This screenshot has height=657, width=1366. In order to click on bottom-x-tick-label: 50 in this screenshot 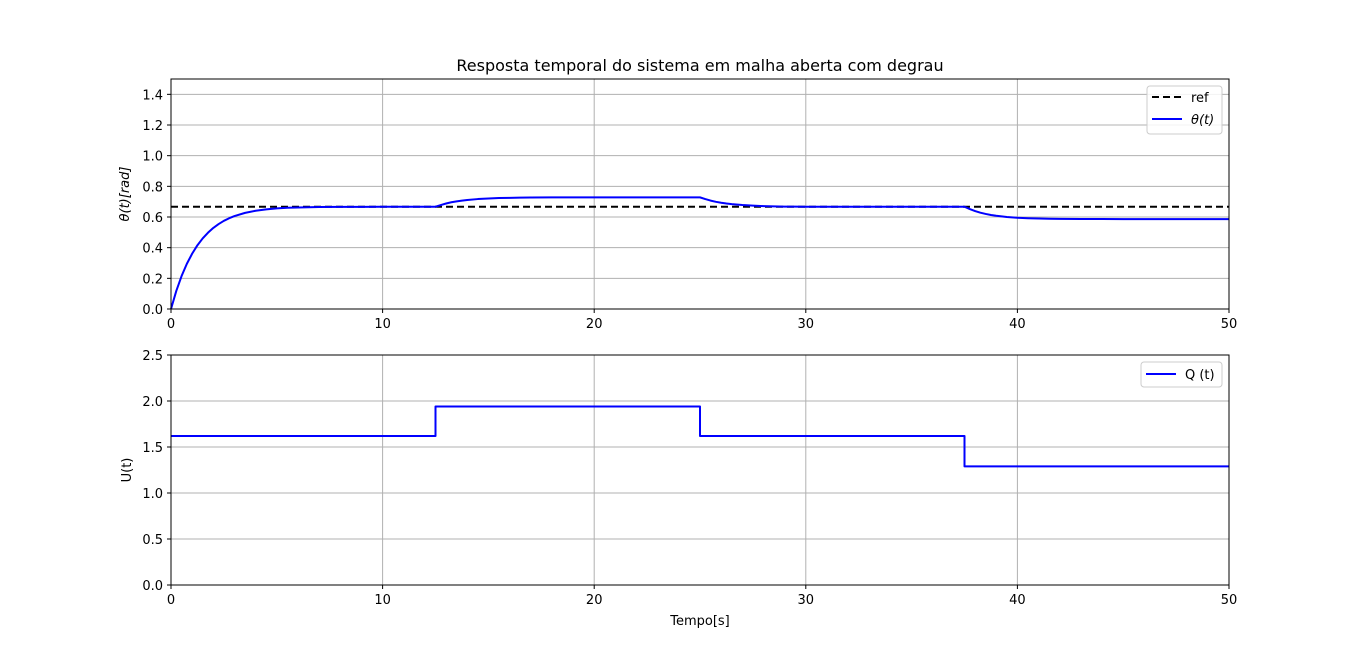, I will do `click(1229, 600)`.